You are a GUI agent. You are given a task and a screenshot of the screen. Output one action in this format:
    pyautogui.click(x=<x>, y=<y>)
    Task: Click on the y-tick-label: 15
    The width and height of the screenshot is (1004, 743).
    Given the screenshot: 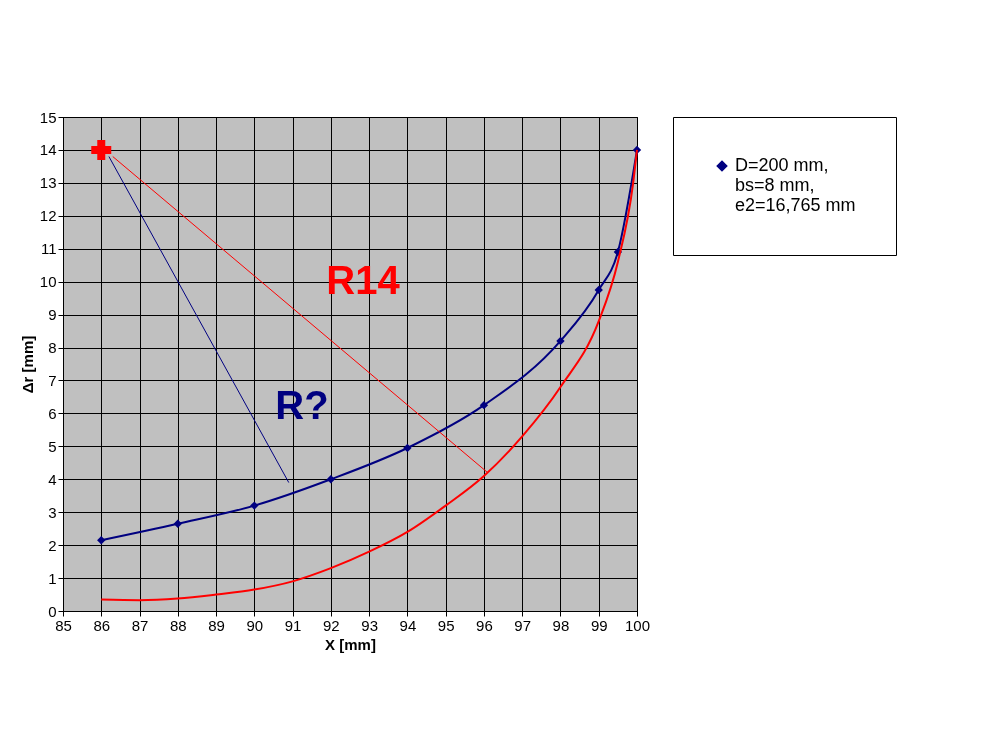 What is the action you would take?
    pyautogui.click(x=48, y=117)
    